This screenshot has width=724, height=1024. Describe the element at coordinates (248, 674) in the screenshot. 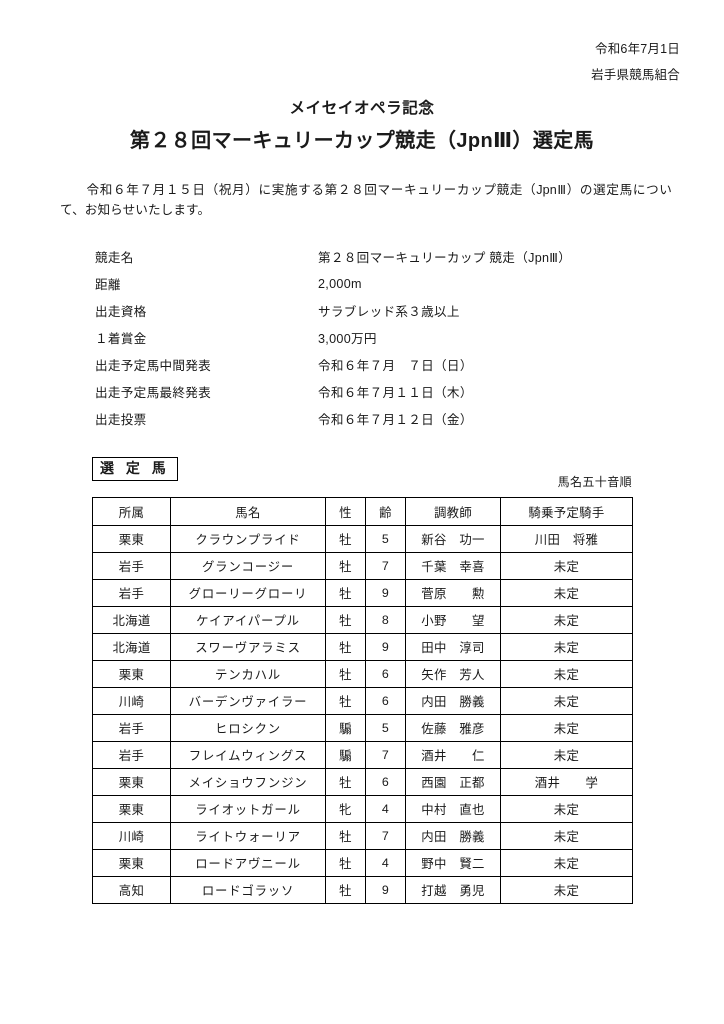

I see `cell-horse-name: テンカハル` at that location.